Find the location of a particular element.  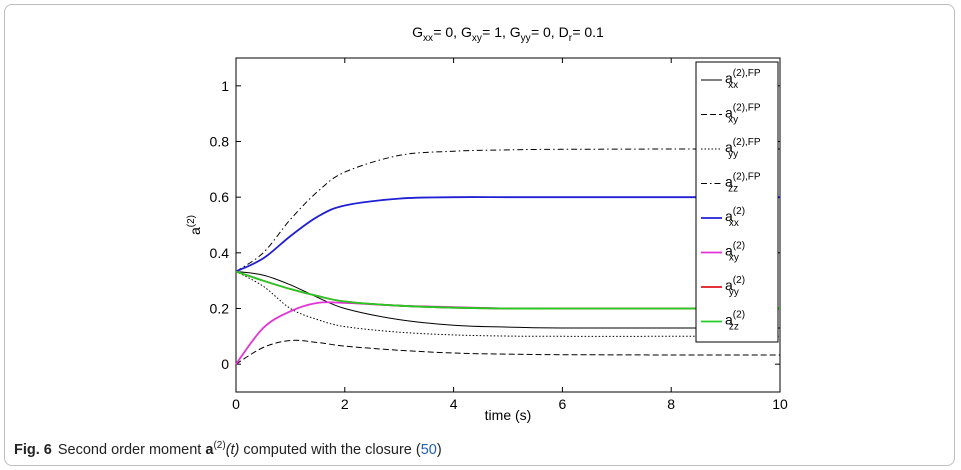

x-axis-label: time (s) is located at coordinates (508, 415).